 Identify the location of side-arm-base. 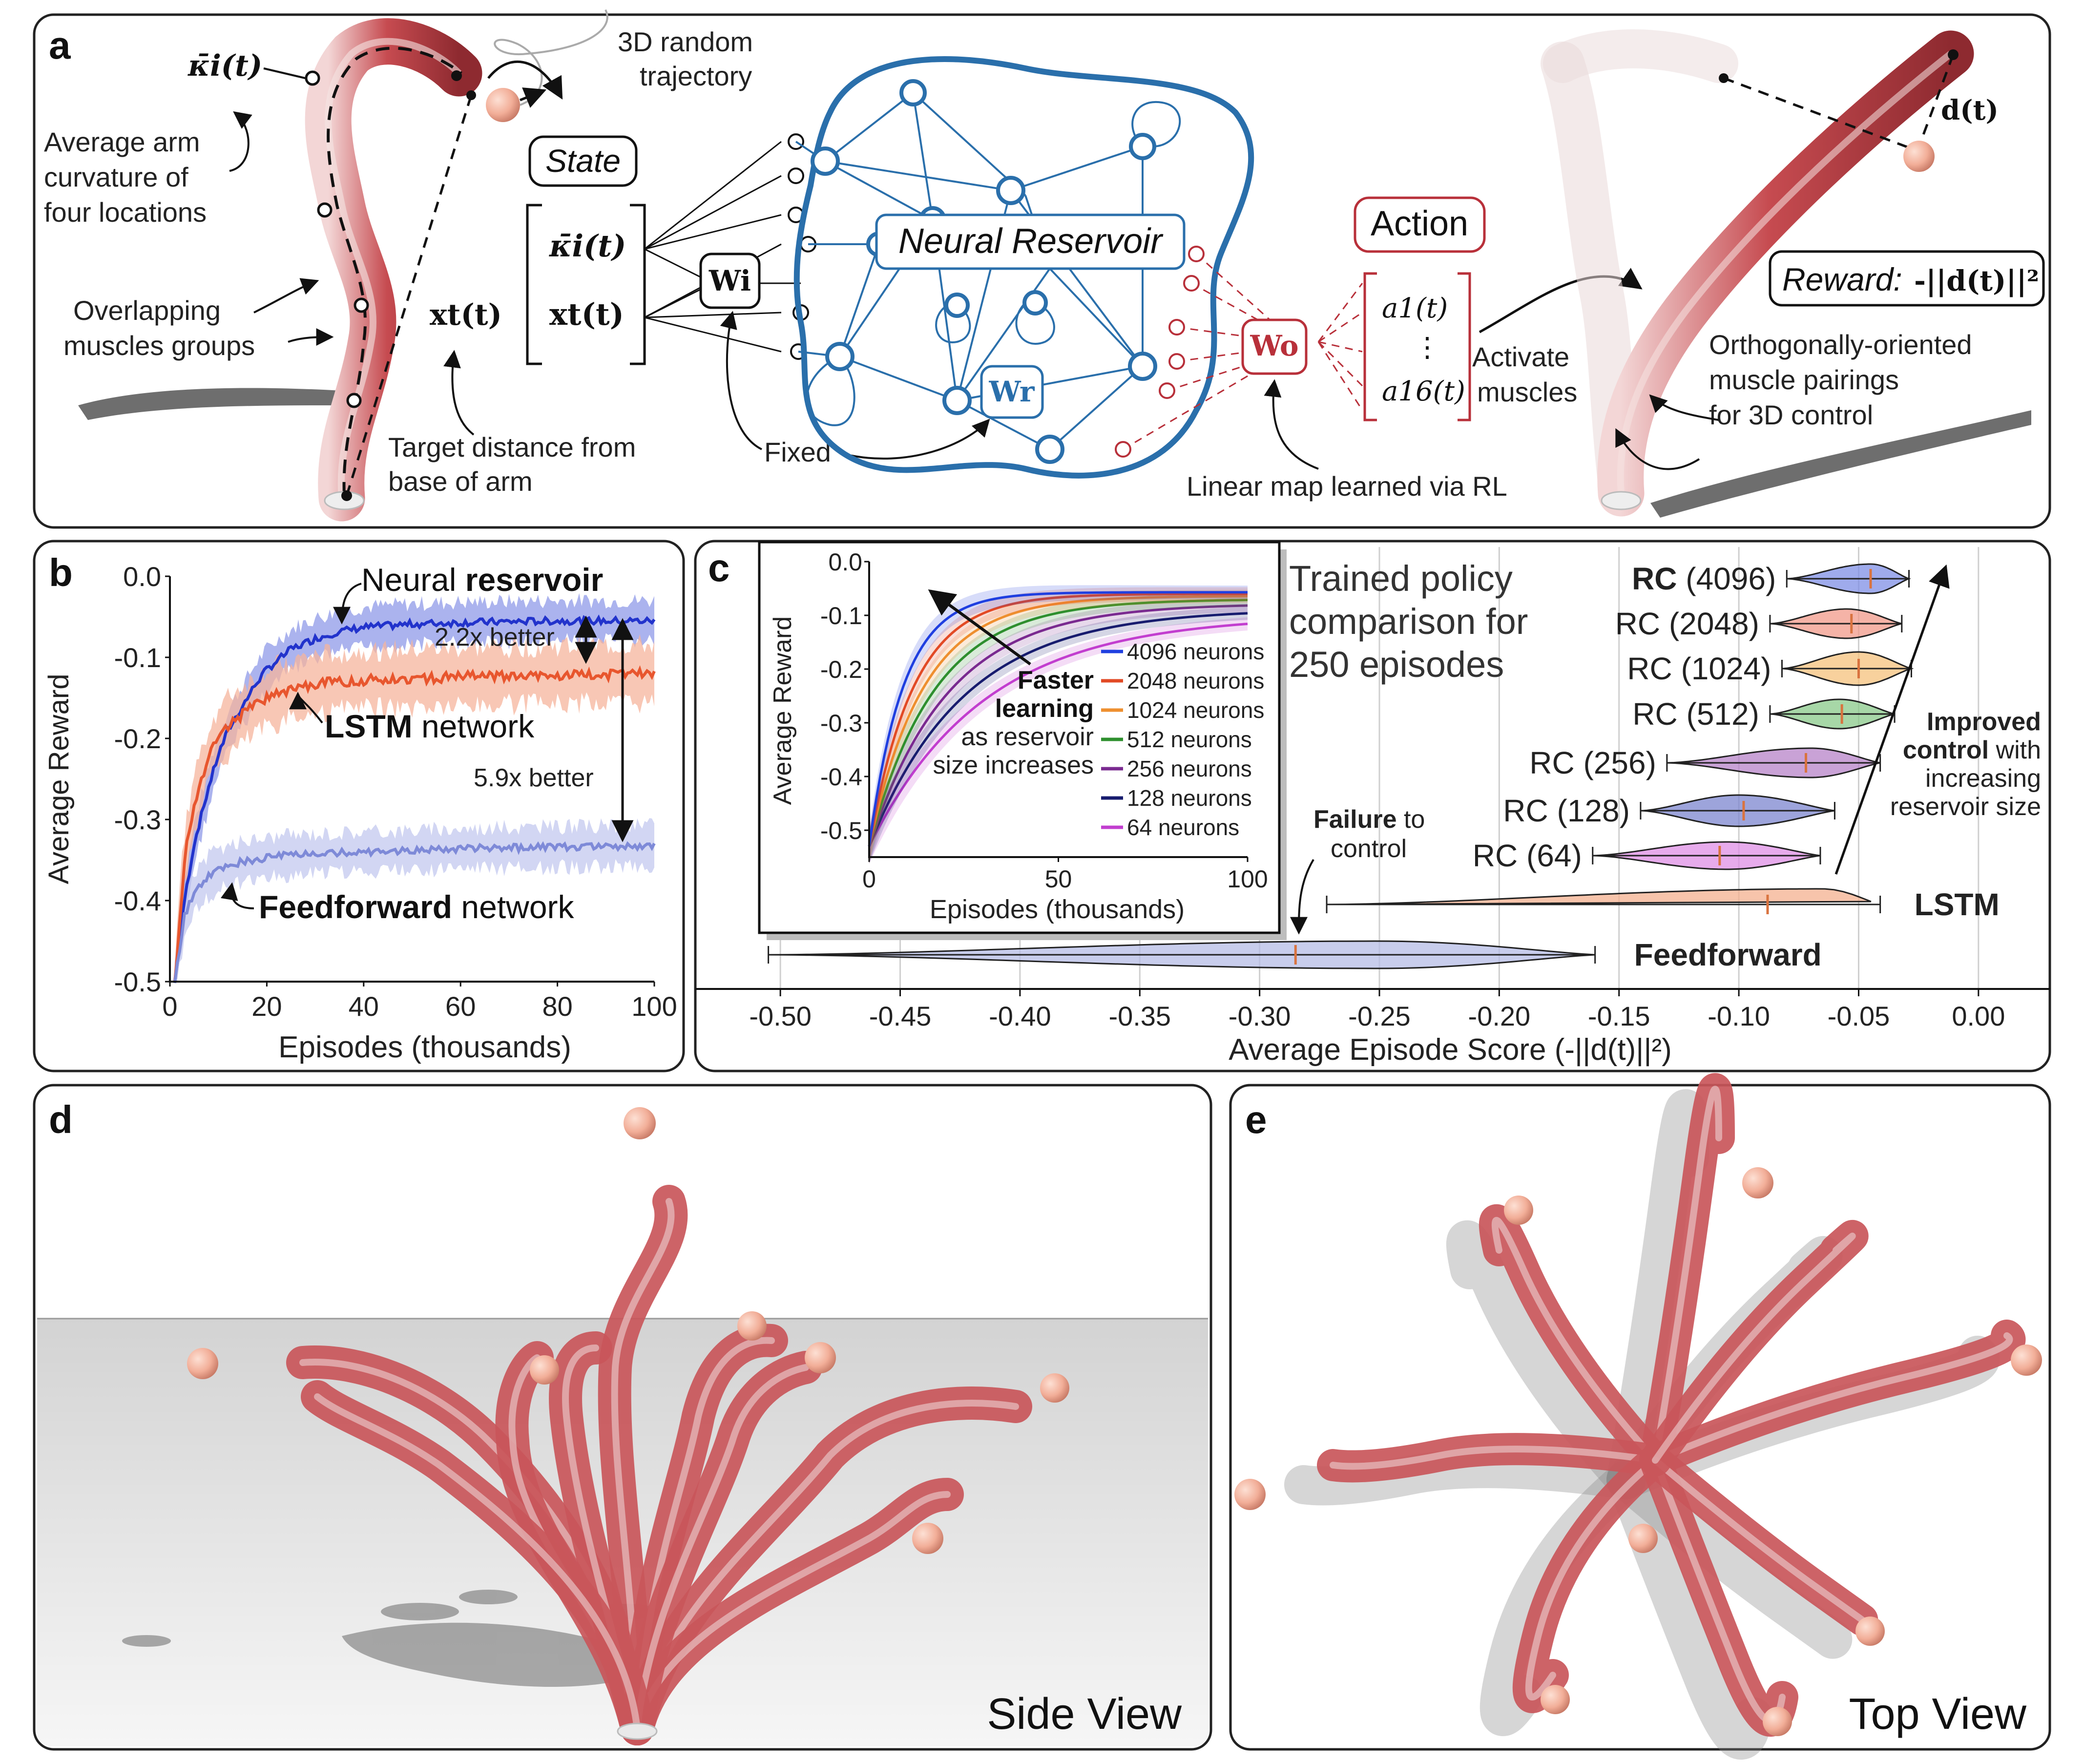
(638, 1731).